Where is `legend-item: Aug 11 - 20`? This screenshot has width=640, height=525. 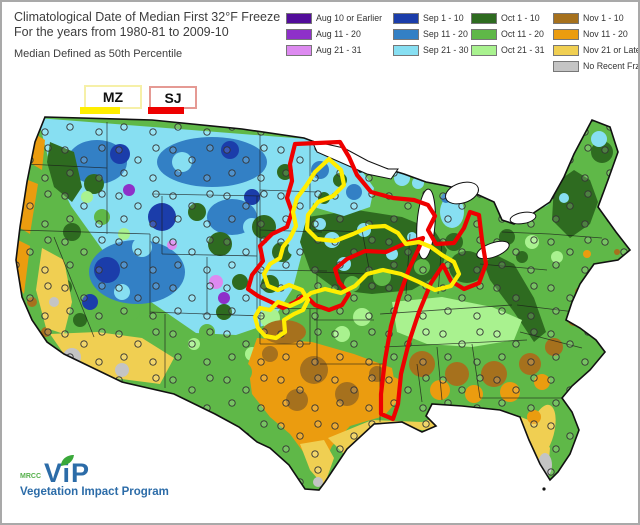 legend-item: Aug 11 - 20 is located at coordinates (334, 34).